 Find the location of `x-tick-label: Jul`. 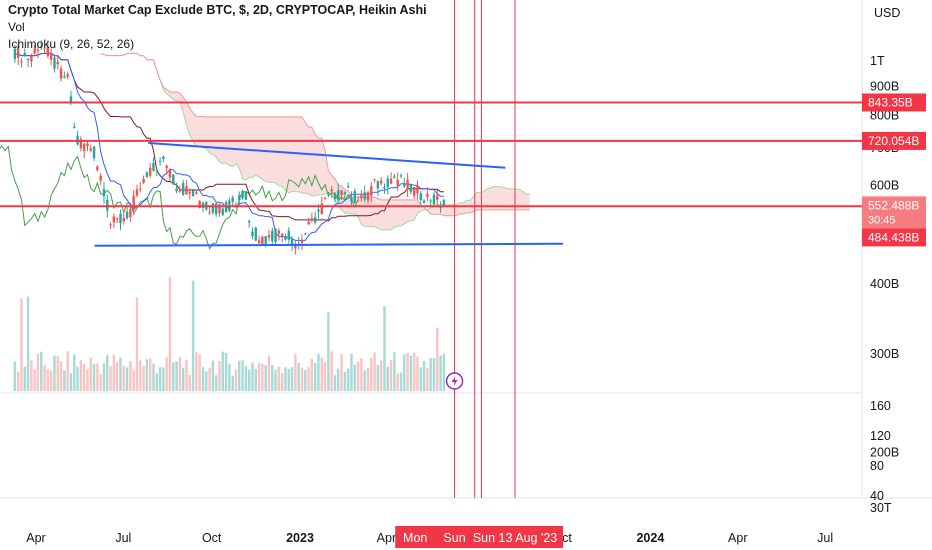

x-tick-label: Jul is located at coordinates (825, 538).